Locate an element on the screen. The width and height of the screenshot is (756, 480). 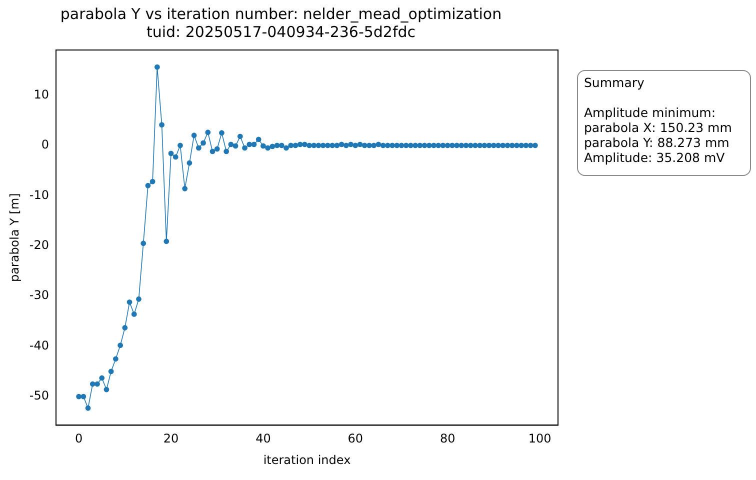
y-tick-label: -50 is located at coordinates (39, 395).